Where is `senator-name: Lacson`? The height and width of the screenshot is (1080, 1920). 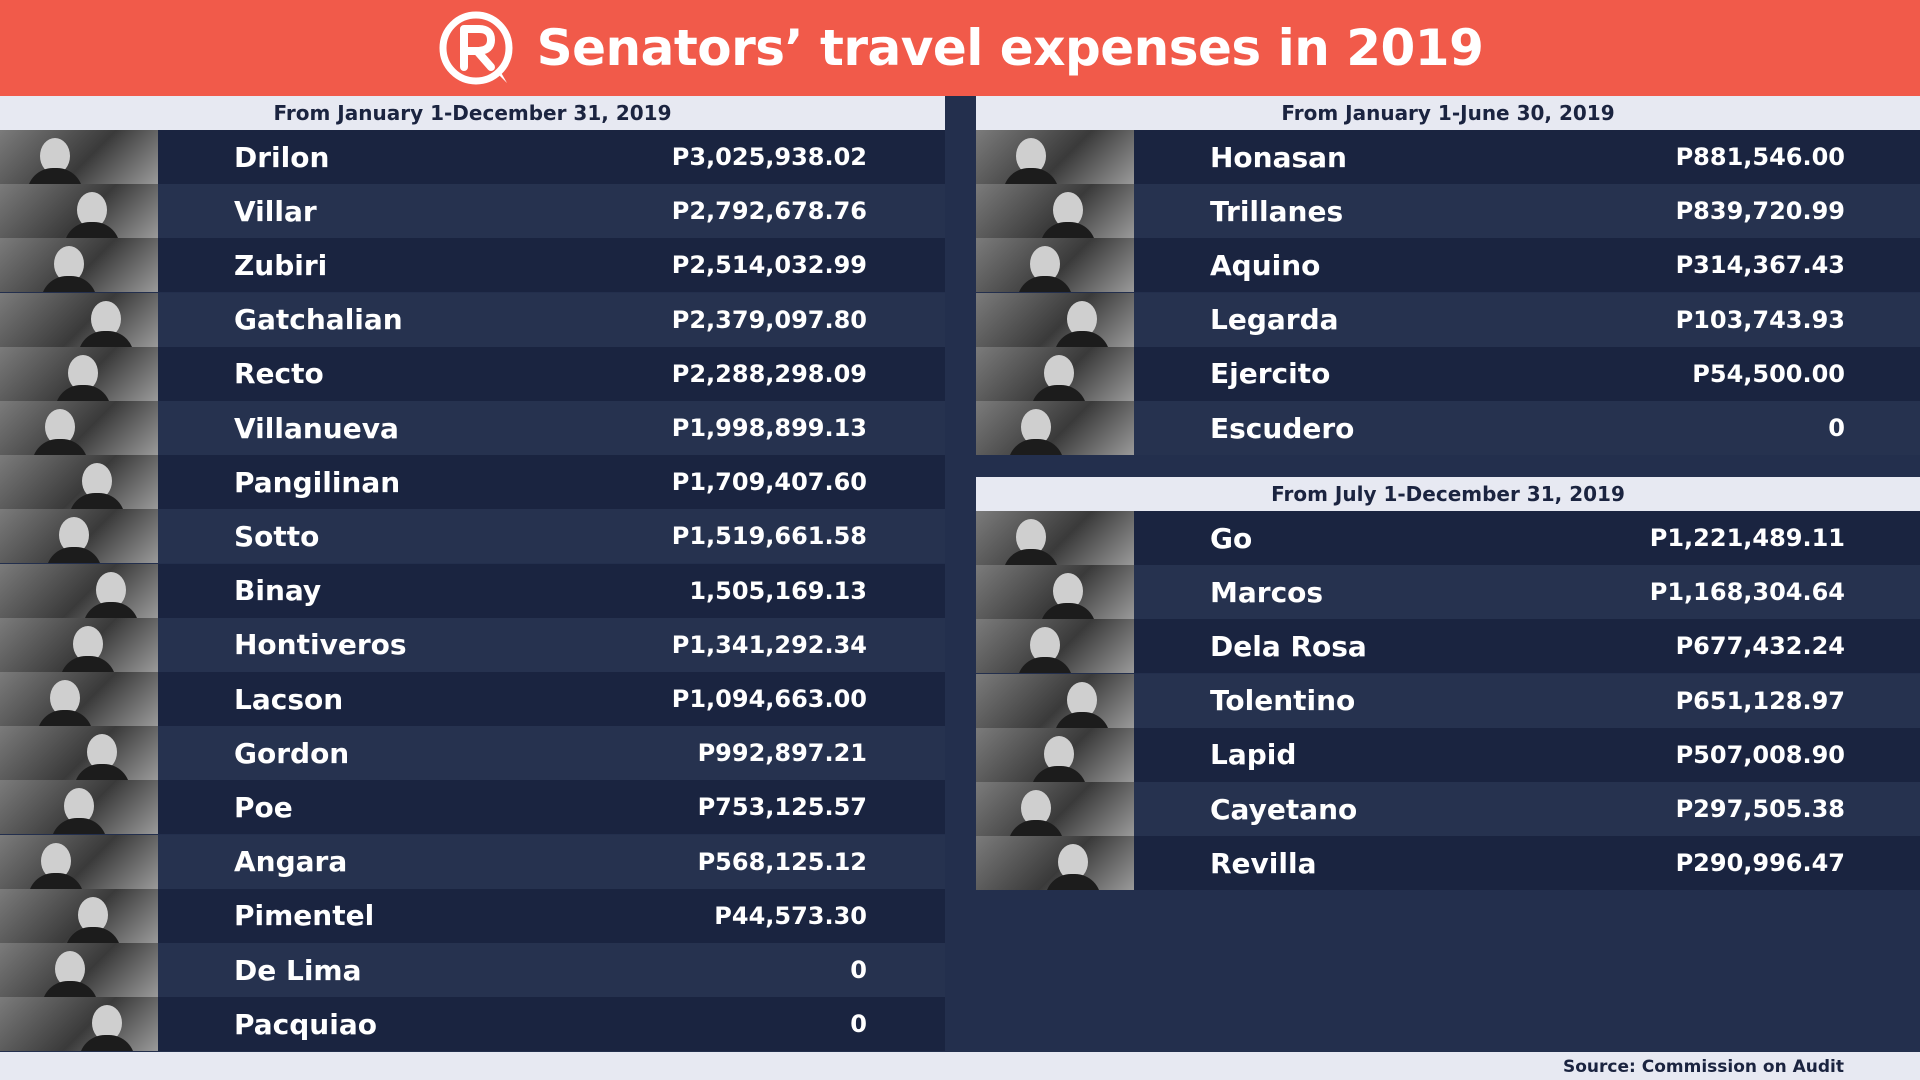 senator-name: Lacson is located at coordinates (289, 699).